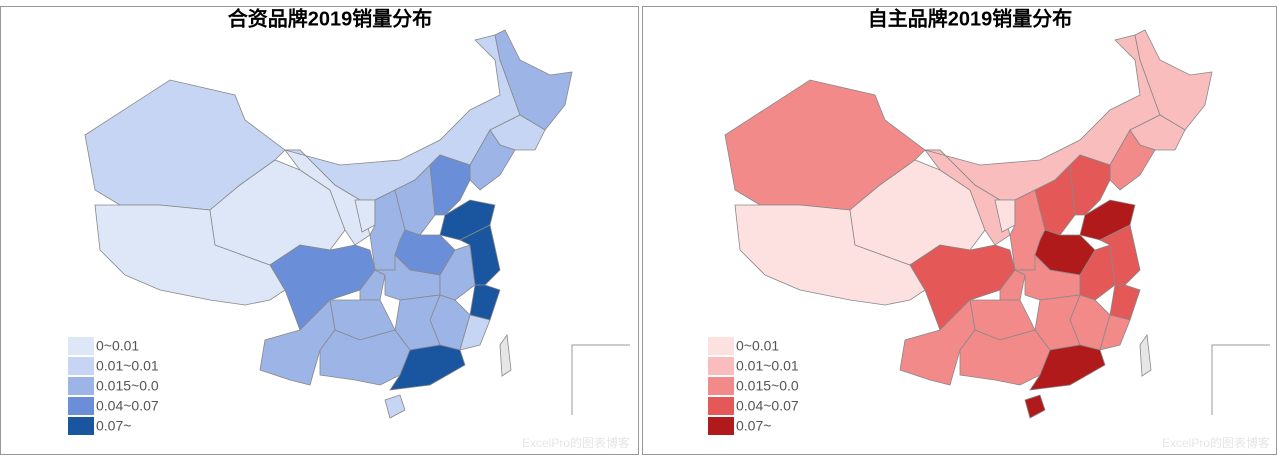 Image resolution: width=1278 pixels, height=456 pixels. Describe the element at coordinates (330, 18) in the screenshot. I see `map-title: 合资品牌2019销量分布` at that location.